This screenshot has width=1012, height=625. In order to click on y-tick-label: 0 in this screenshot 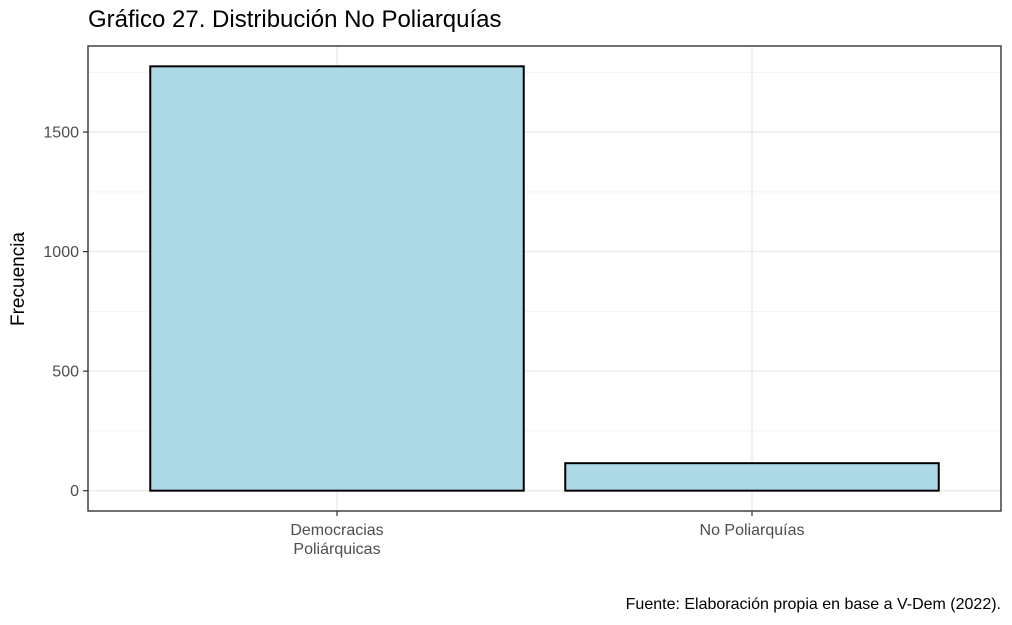, I will do `click(74, 491)`.